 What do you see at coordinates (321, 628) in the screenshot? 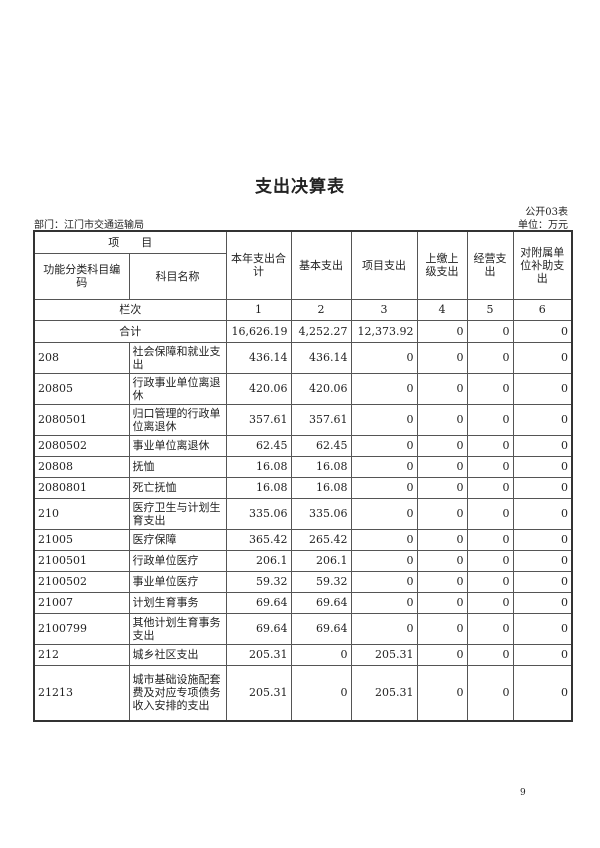
I see `cell-basic: 69.64` at bounding box center [321, 628].